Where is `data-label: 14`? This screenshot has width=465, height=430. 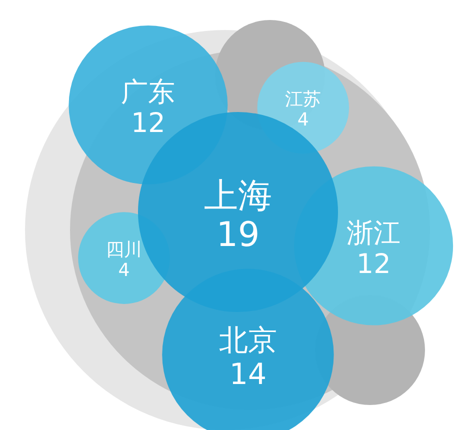
data-label: 14 is located at coordinates (248, 373).